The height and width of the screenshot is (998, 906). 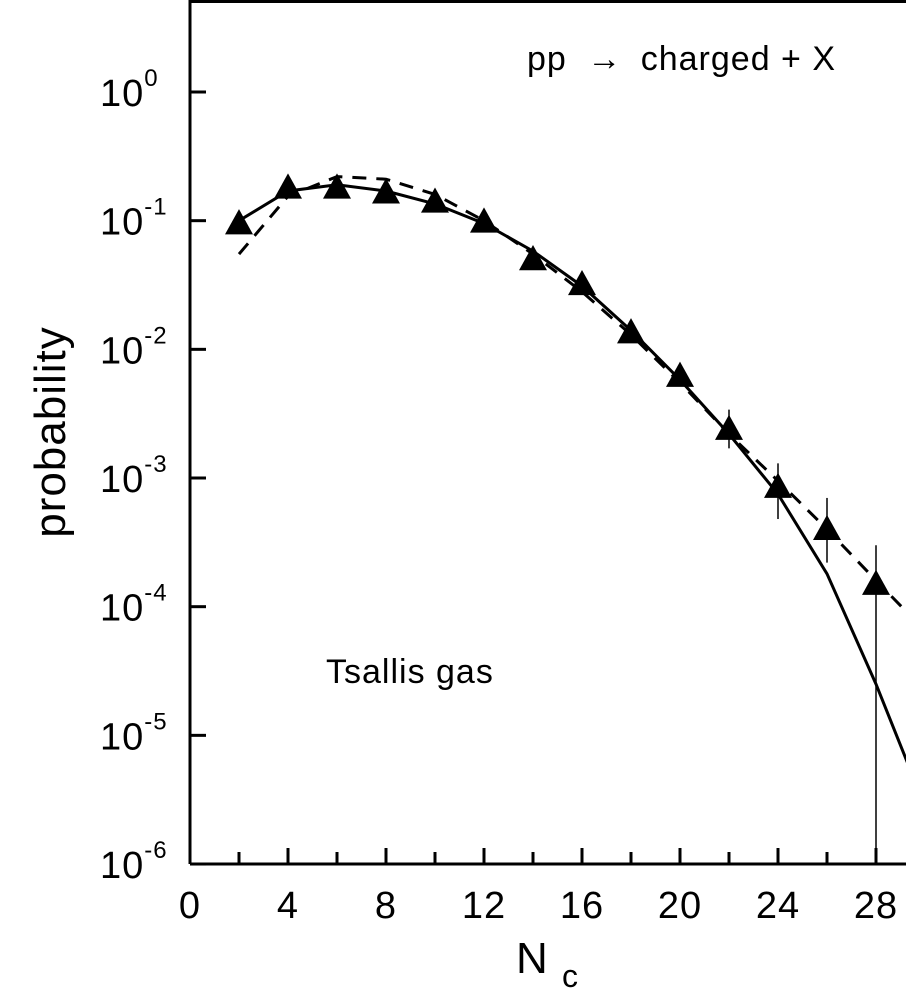 What do you see at coordinates (876, 906) in the screenshot?
I see `x-tick-label: 28` at bounding box center [876, 906].